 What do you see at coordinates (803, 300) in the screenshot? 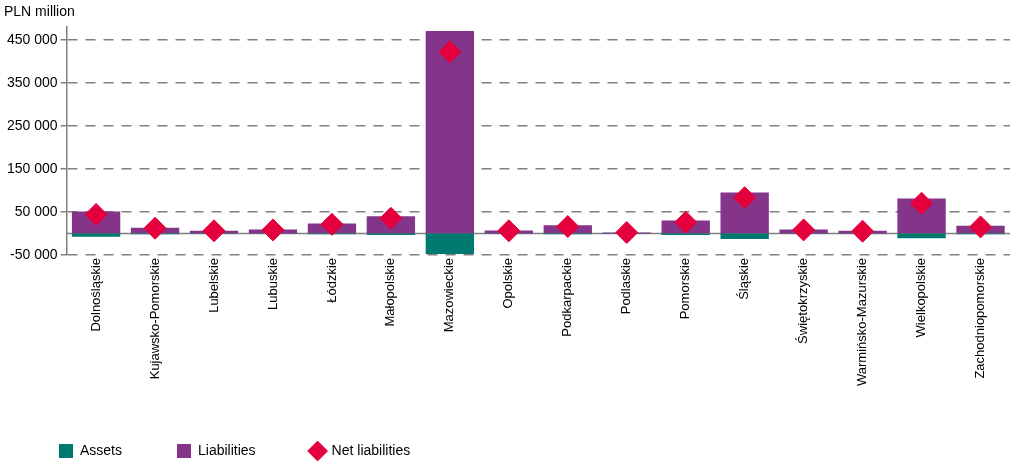
I see `x-tick-label: Świętokrzyskie` at bounding box center [803, 300].